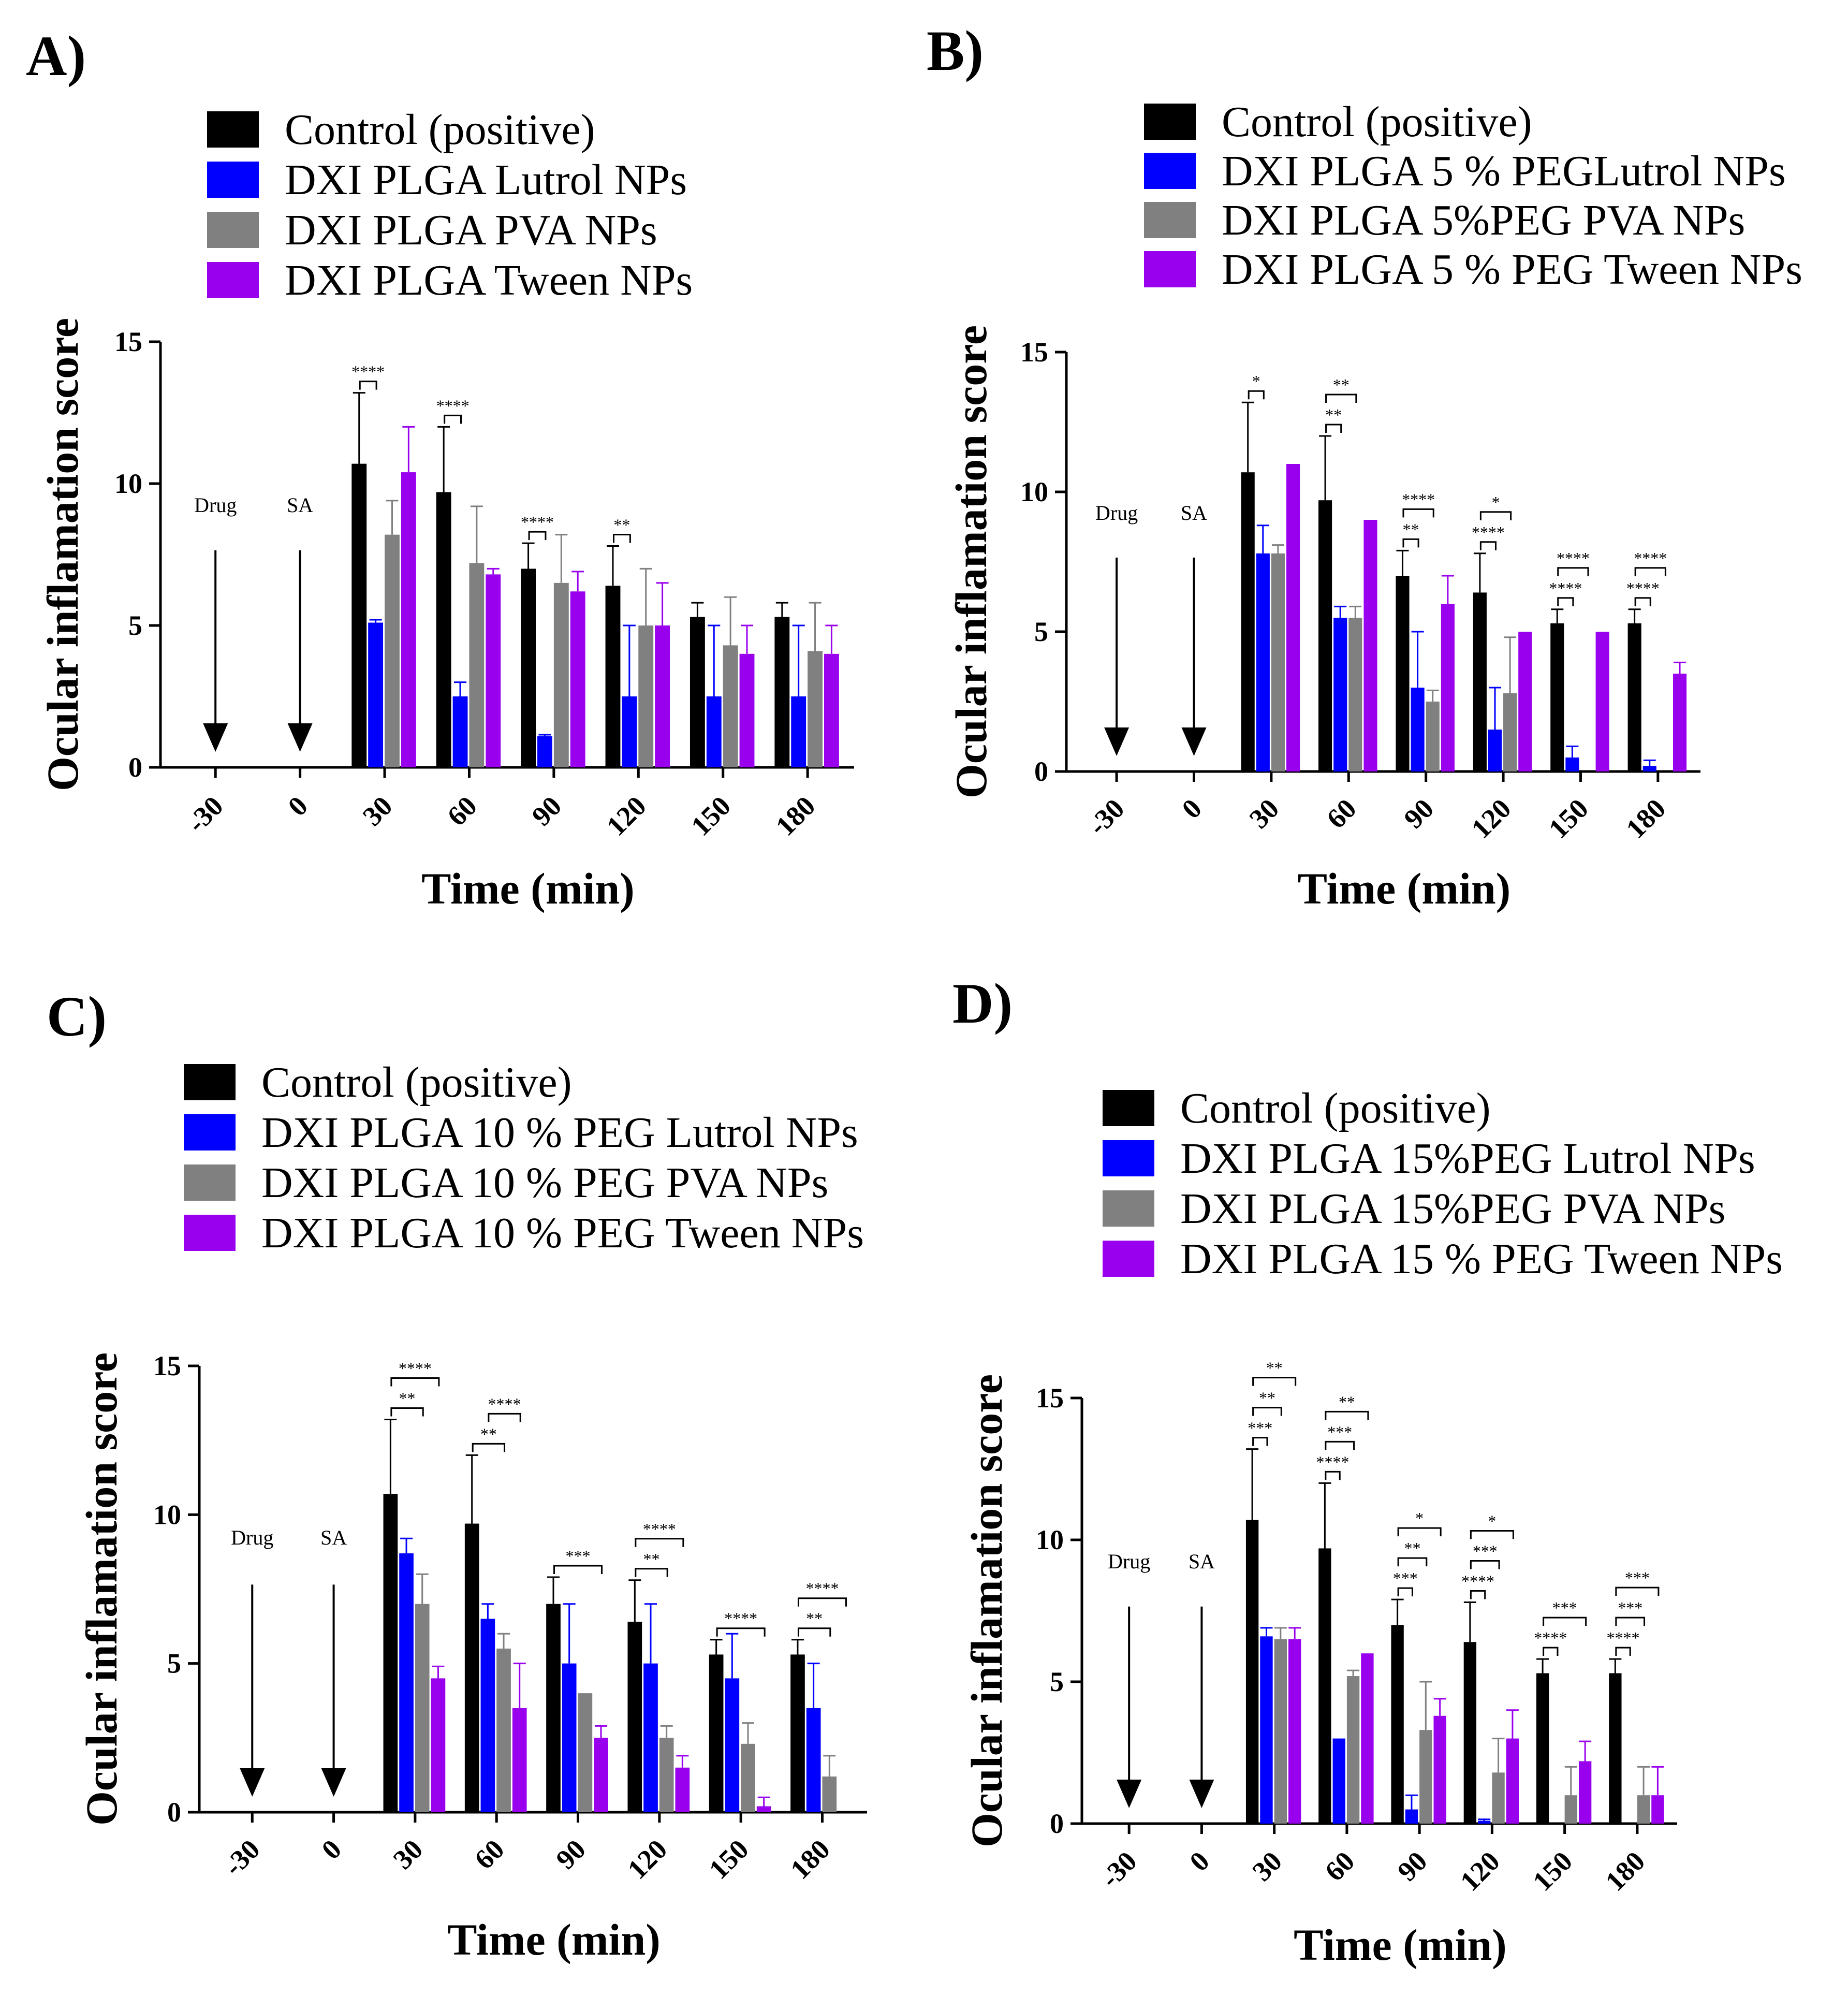 This screenshot has width=1848, height=1995. Describe the element at coordinates (1482, 1259) in the screenshot. I see `legend-label: DXI PLGA 15 % PEG Tween NPs` at that location.